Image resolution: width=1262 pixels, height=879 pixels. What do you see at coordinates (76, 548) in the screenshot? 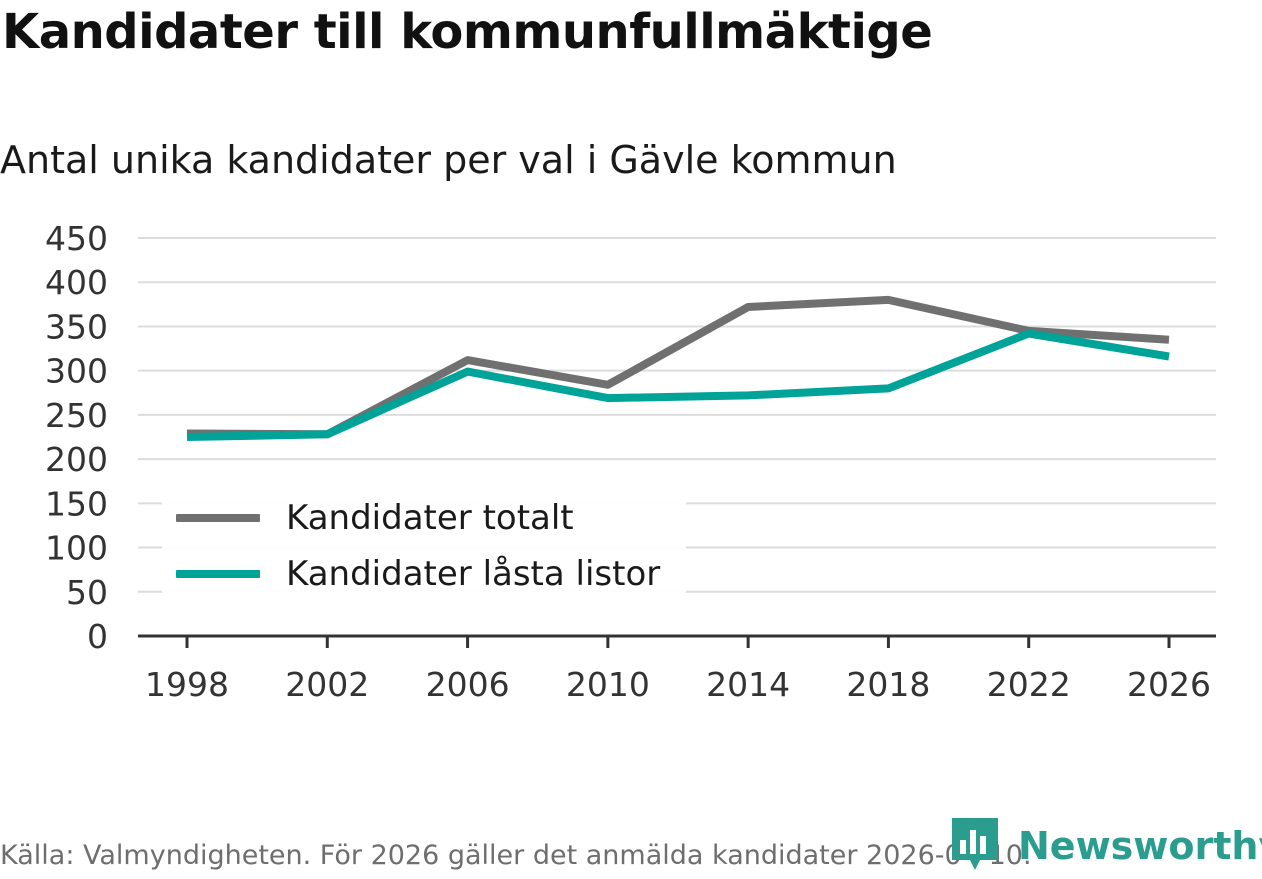
I see `y-tick-label-100: 100` at bounding box center [76, 548].